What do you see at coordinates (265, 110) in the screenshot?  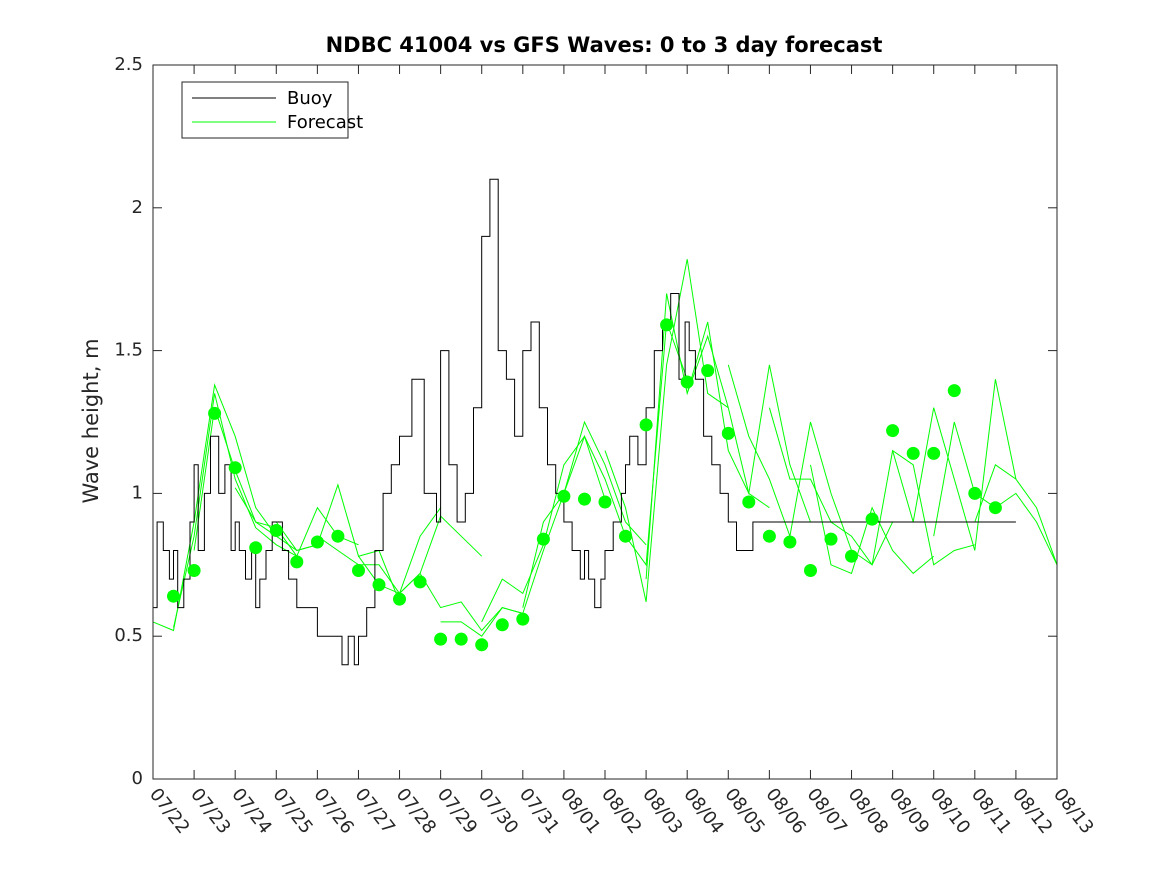 I see `legend-box` at bounding box center [265, 110].